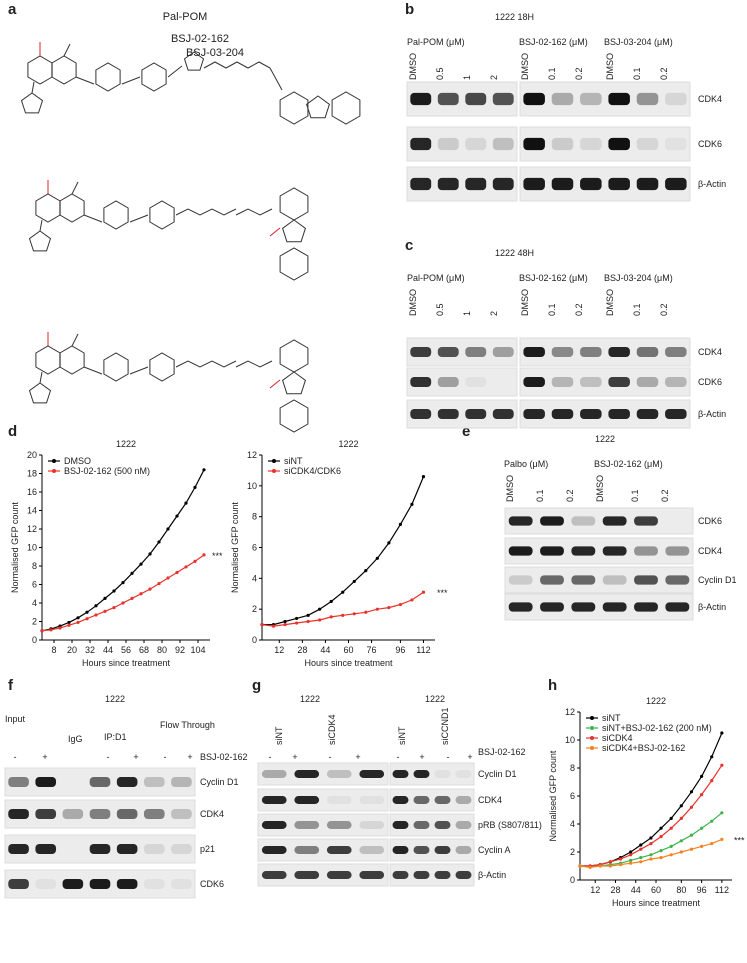 Image resolution: width=747 pixels, height=963 pixels. Describe the element at coordinates (11, 685) in the screenshot. I see `panel-label: f` at that location.